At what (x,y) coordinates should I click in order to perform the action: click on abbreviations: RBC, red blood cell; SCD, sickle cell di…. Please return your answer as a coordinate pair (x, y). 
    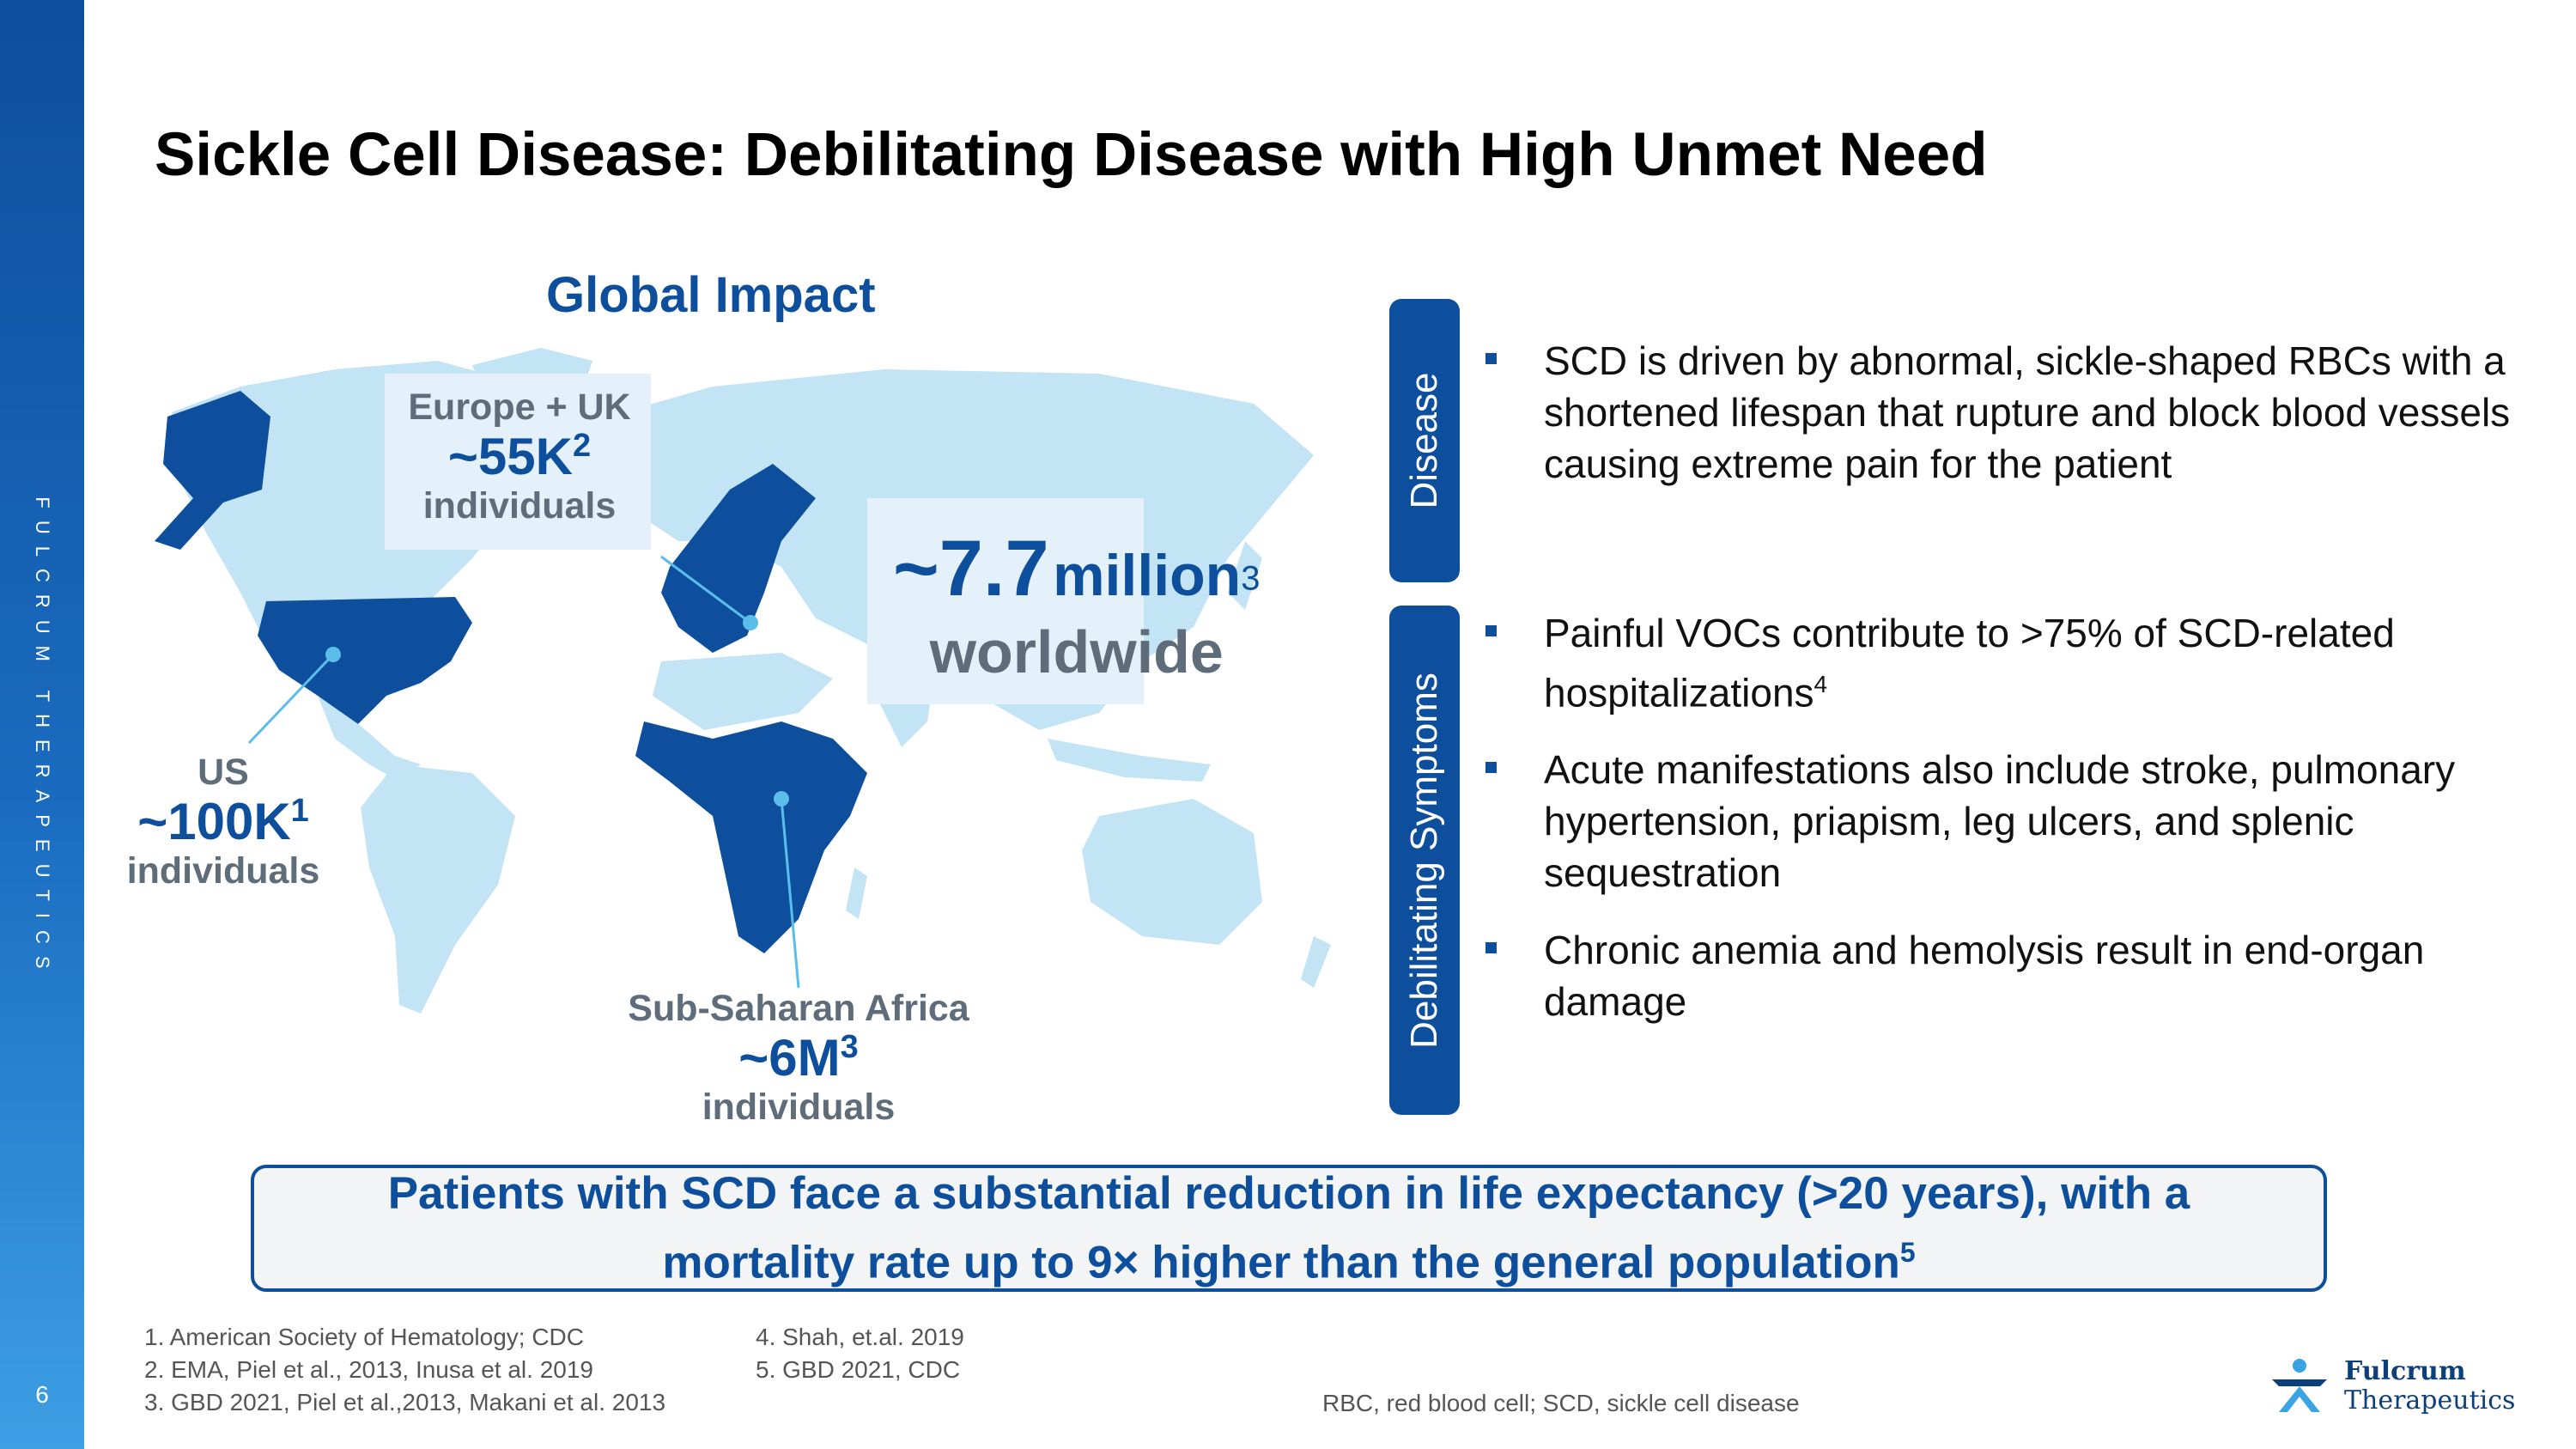
    Looking at the image, I should click on (1561, 1403).